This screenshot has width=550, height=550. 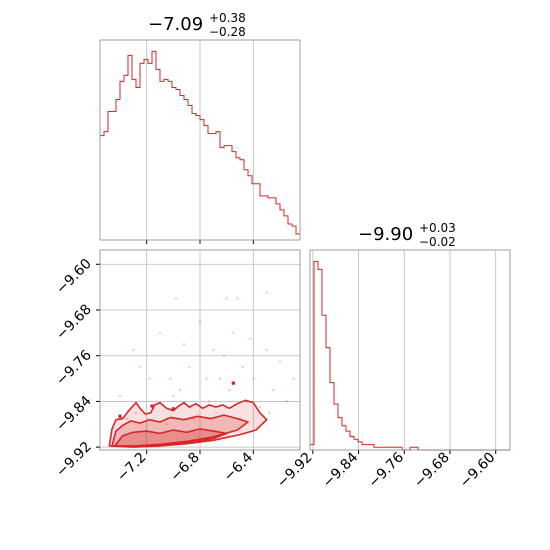 I want to click on param-2-x-tick-label: −9.60, so click(x=478, y=471).